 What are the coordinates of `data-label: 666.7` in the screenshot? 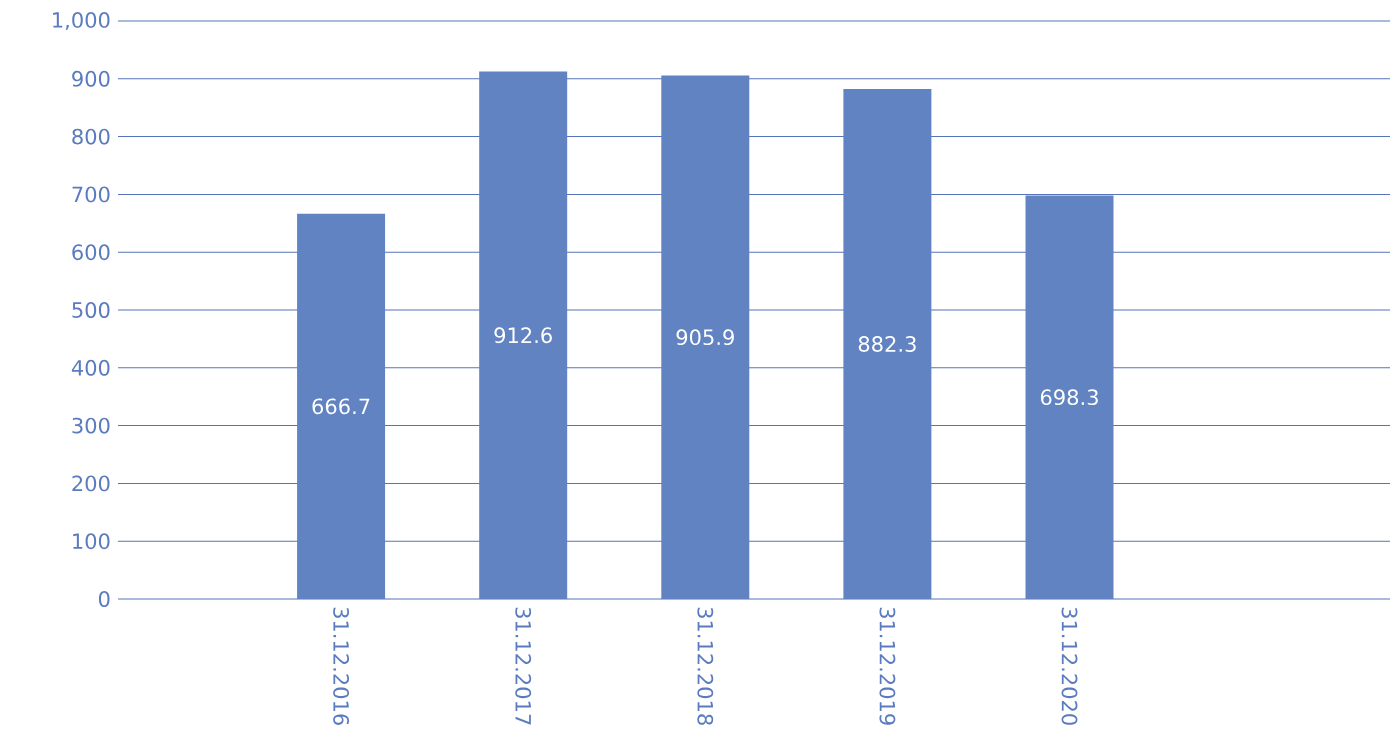 It's located at (341, 406).